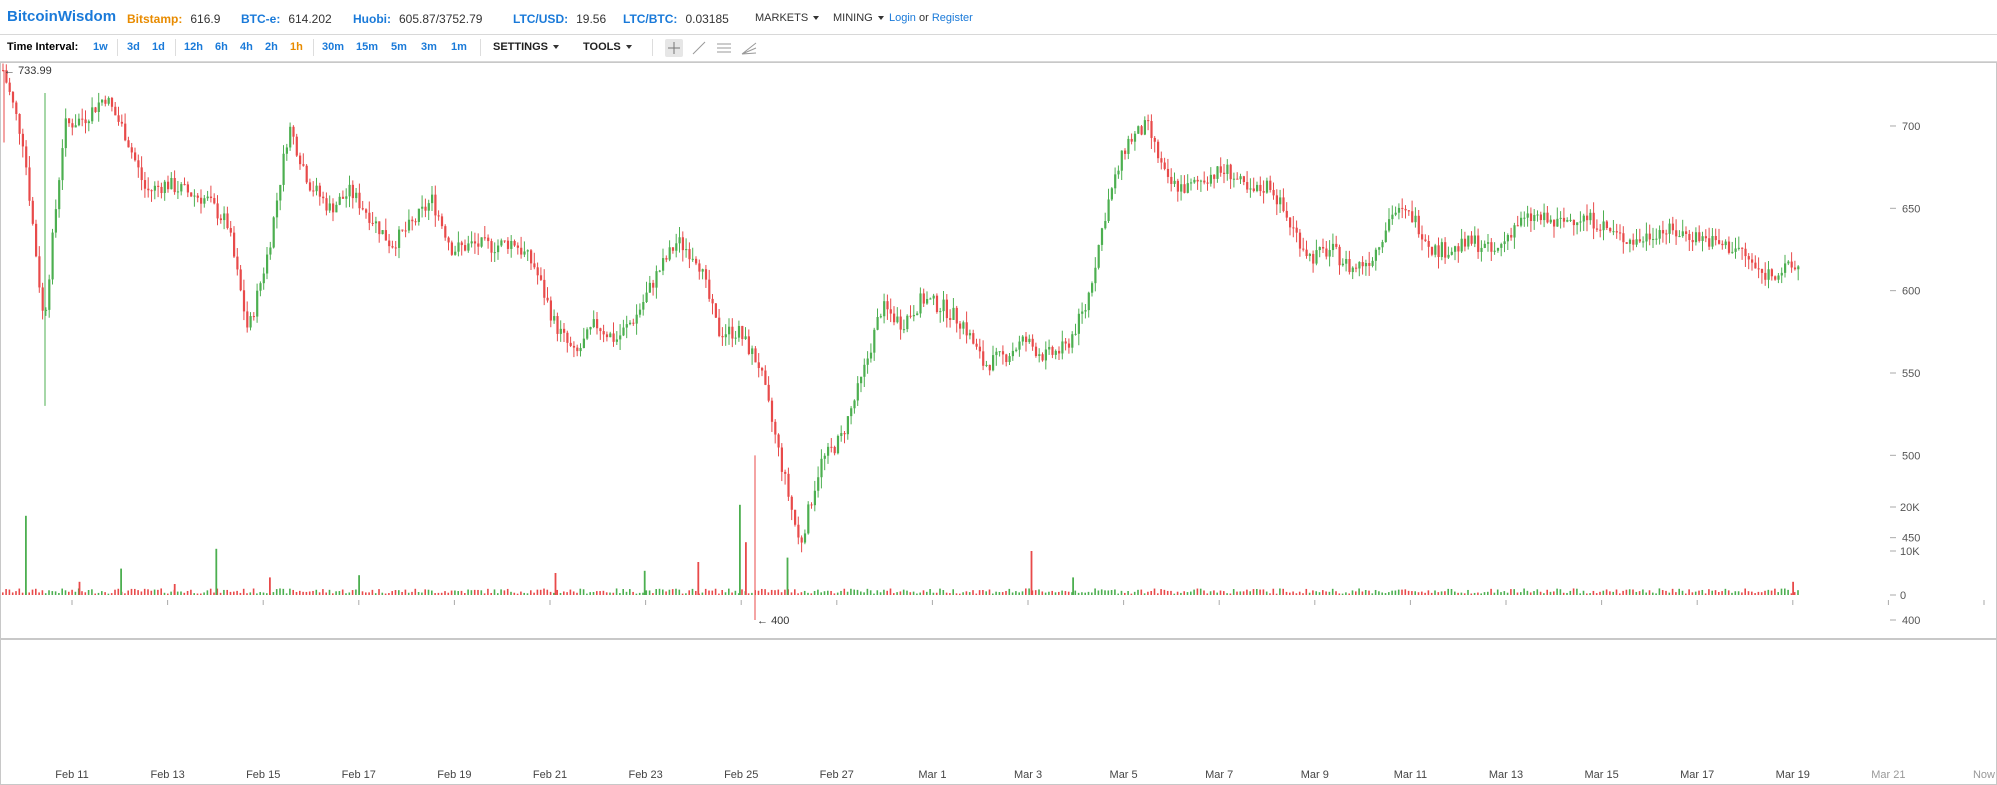 This screenshot has width=1997, height=785. I want to click on interval-5m: 5m, so click(399, 47).